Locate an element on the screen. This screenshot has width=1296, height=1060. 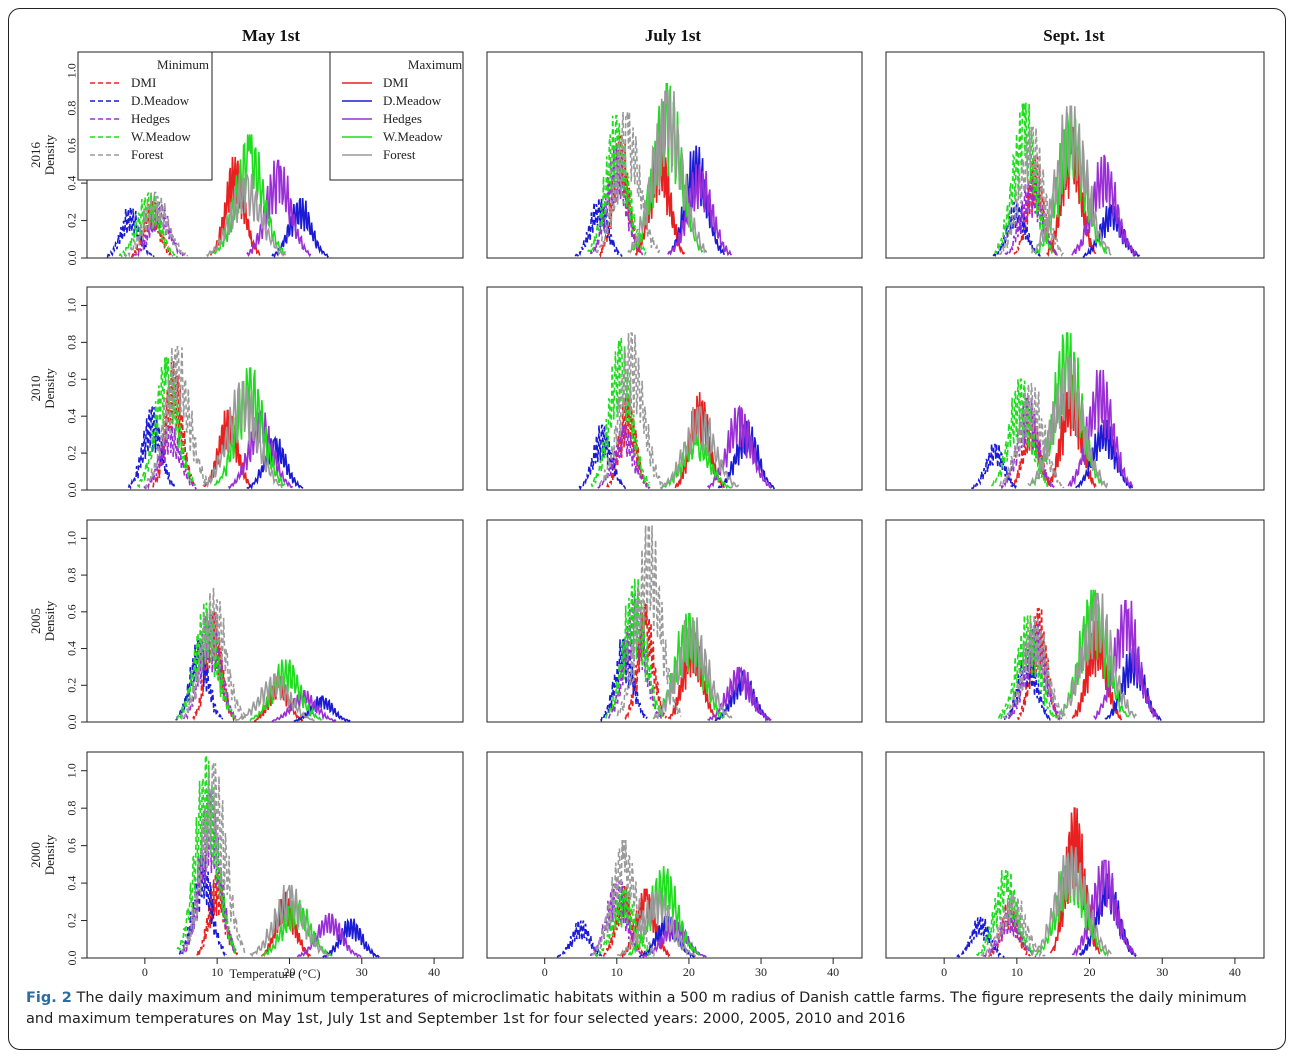
panel-2016-0-ytick-label: 0.6 is located at coordinates (72, 145).